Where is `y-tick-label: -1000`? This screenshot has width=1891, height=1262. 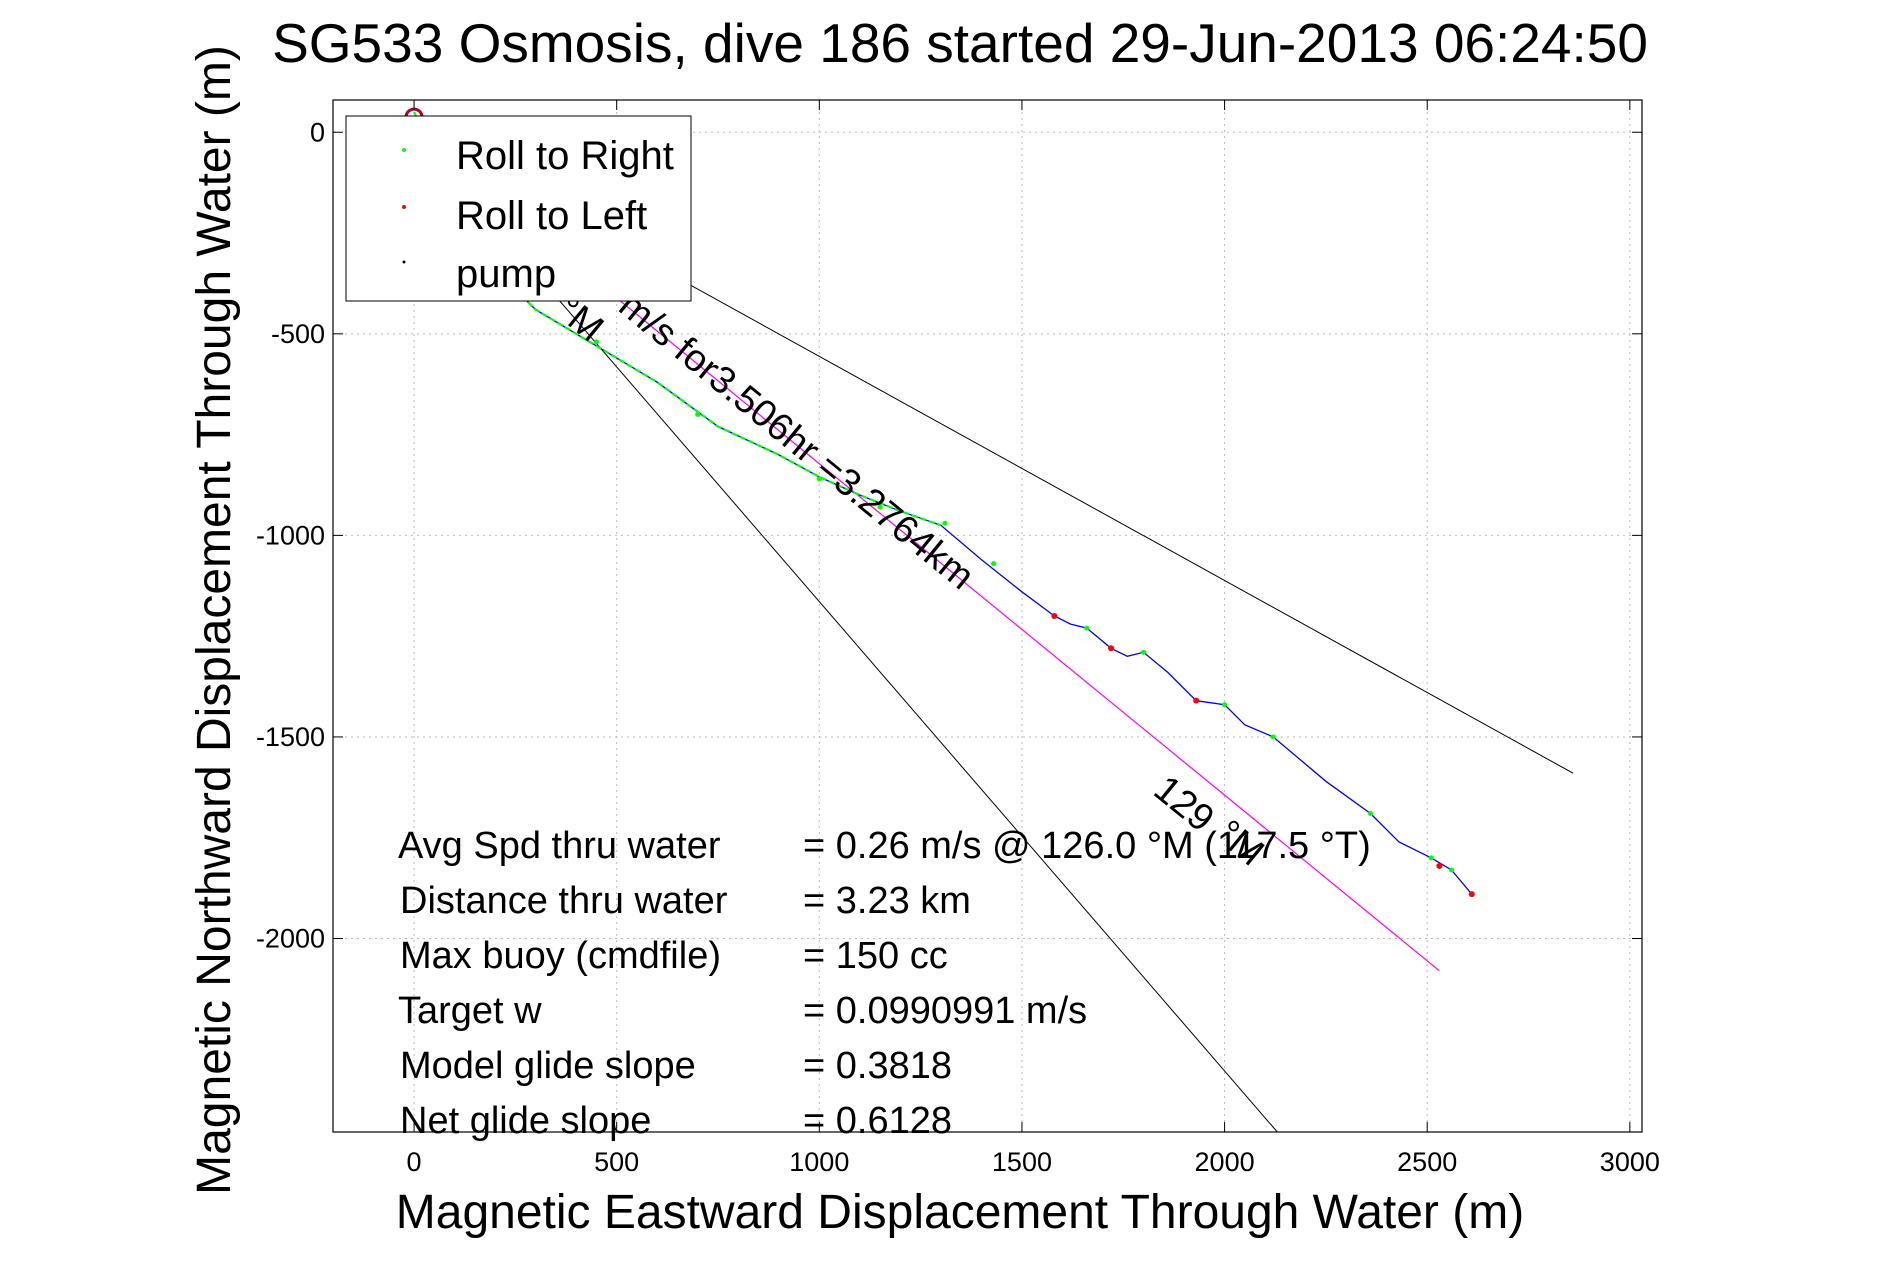 y-tick-label: -1000 is located at coordinates (290, 535).